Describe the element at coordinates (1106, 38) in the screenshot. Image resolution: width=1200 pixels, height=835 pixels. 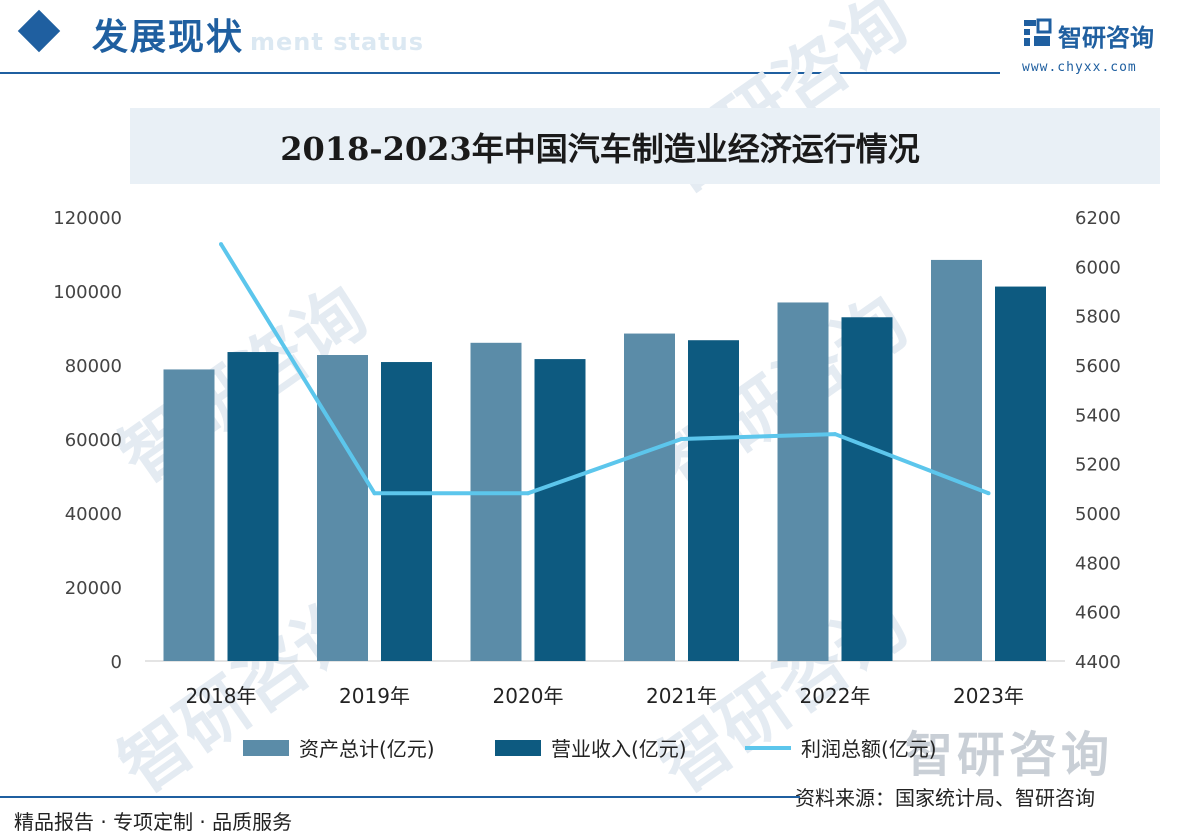
I see `brand-name: 智研咨询` at that location.